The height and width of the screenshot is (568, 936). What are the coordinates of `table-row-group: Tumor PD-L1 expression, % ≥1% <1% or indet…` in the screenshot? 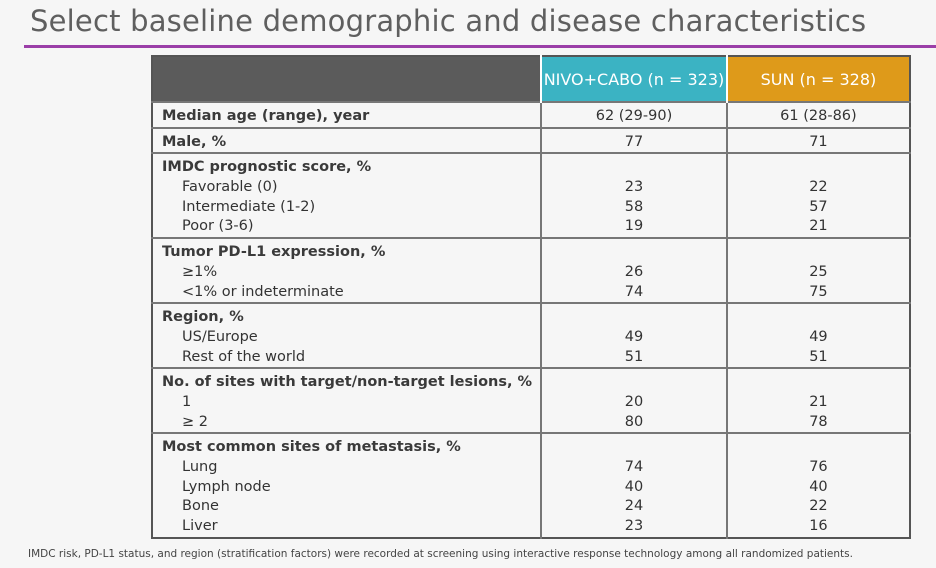 It's located at (531, 270).